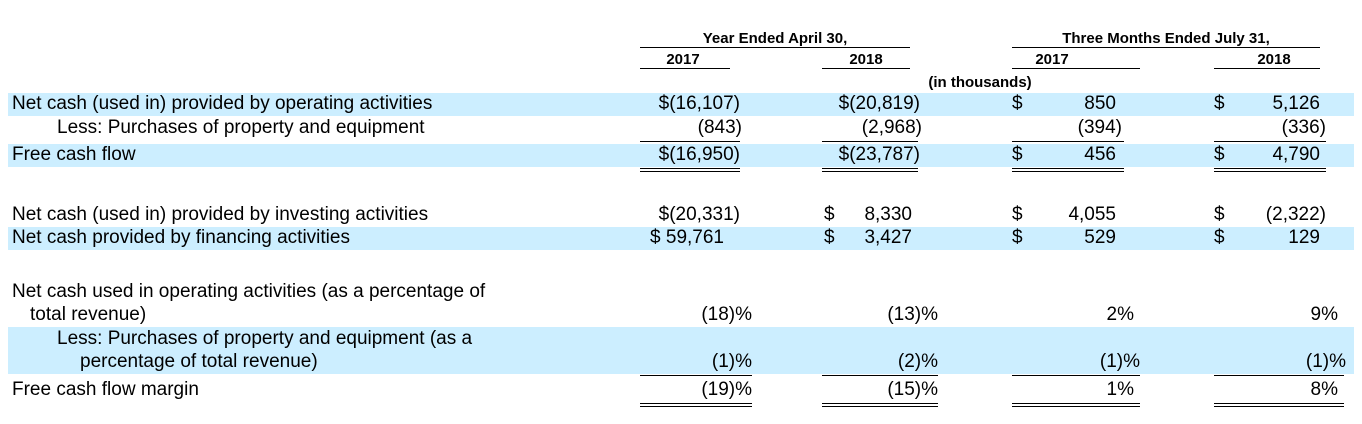  I want to click on units-note: (in thousands), so click(980, 82).